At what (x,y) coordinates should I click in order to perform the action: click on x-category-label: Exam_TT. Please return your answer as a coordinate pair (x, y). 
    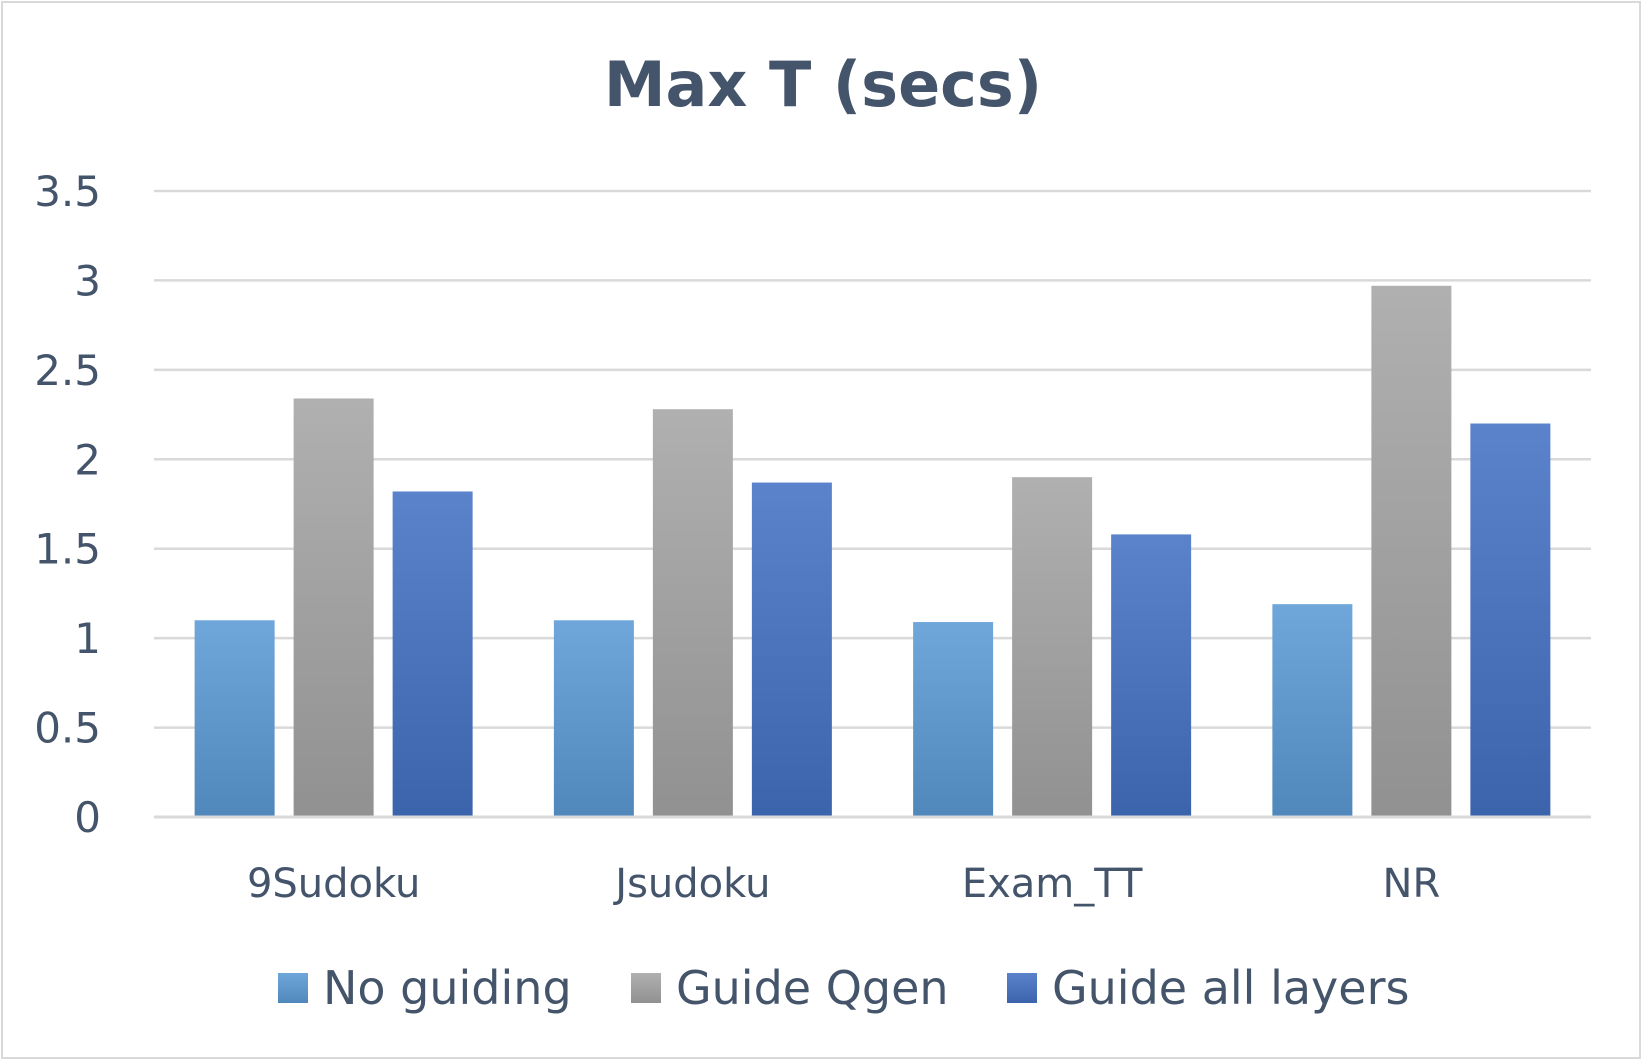
    Looking at the image, I should click on (1052, 884).